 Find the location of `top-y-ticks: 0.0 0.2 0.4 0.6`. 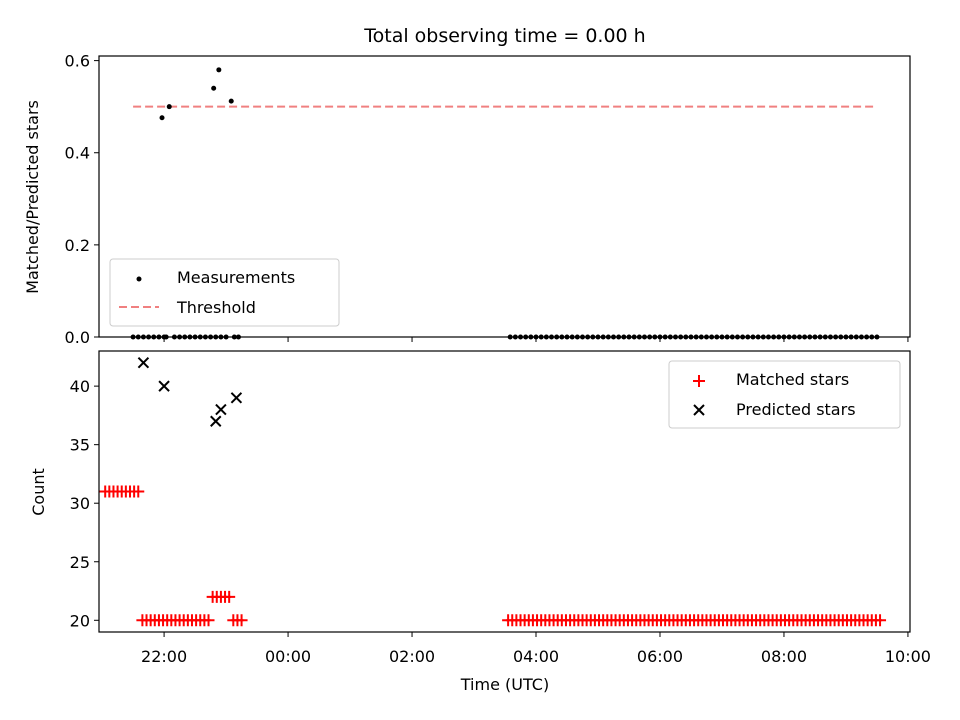

top-y-ticks: 0.0 0.2 0.4 0.6 is located at coordinates (82, 199).